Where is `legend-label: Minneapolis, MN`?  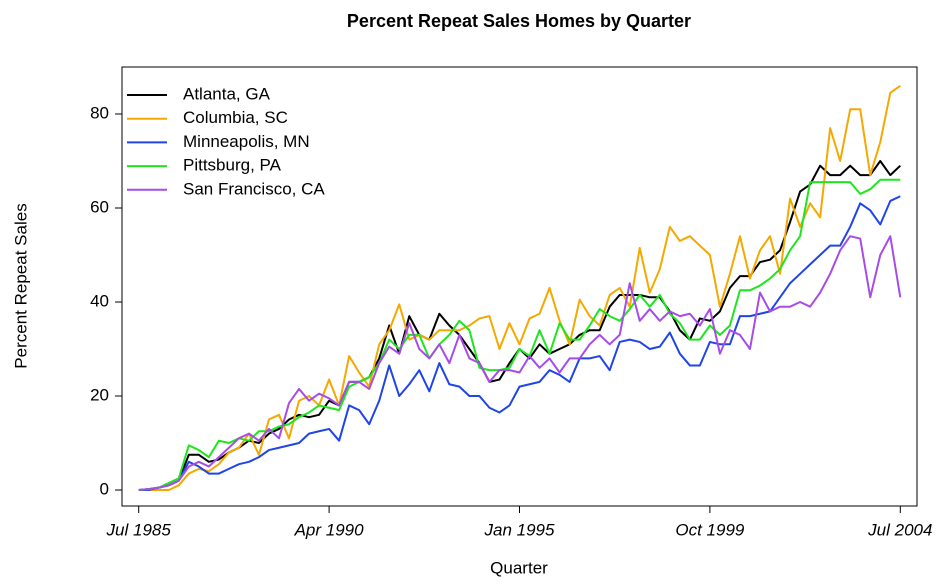 legend-label: Minneapolis, MN is located at coordinates (246, 141).